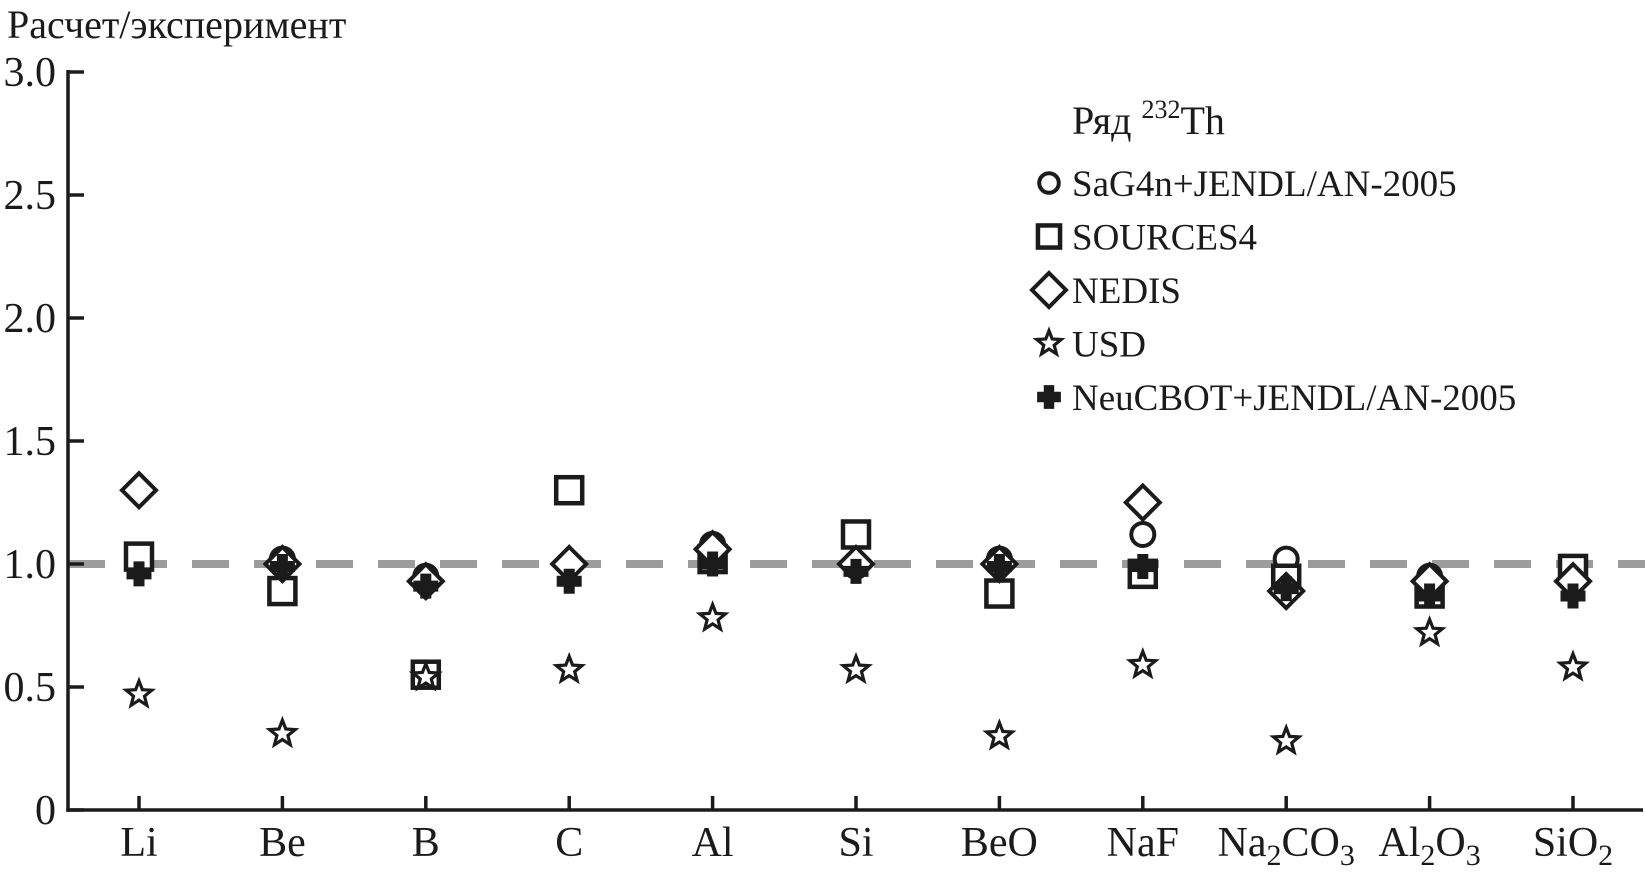 The width and height of the screenshot is (1645, 881). I want to click on legend-item-star: USD, so click(1089, 345).